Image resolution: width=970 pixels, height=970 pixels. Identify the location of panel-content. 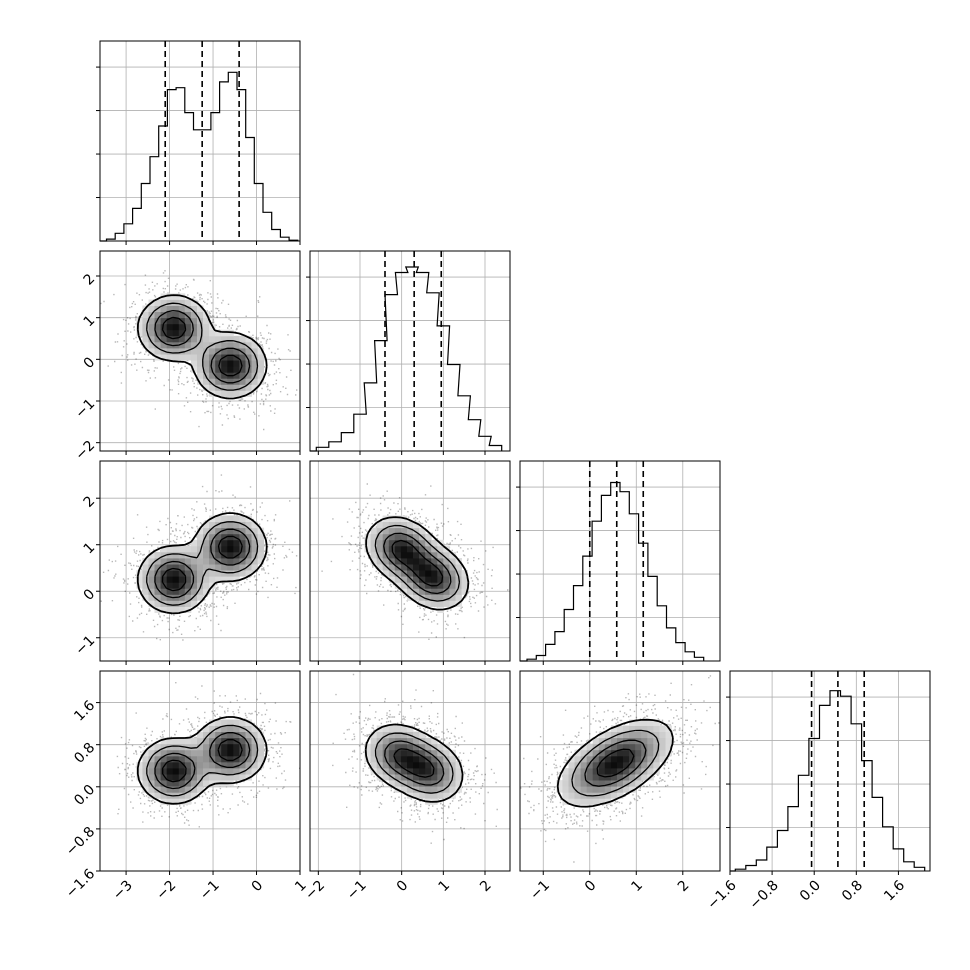
(200, 771).